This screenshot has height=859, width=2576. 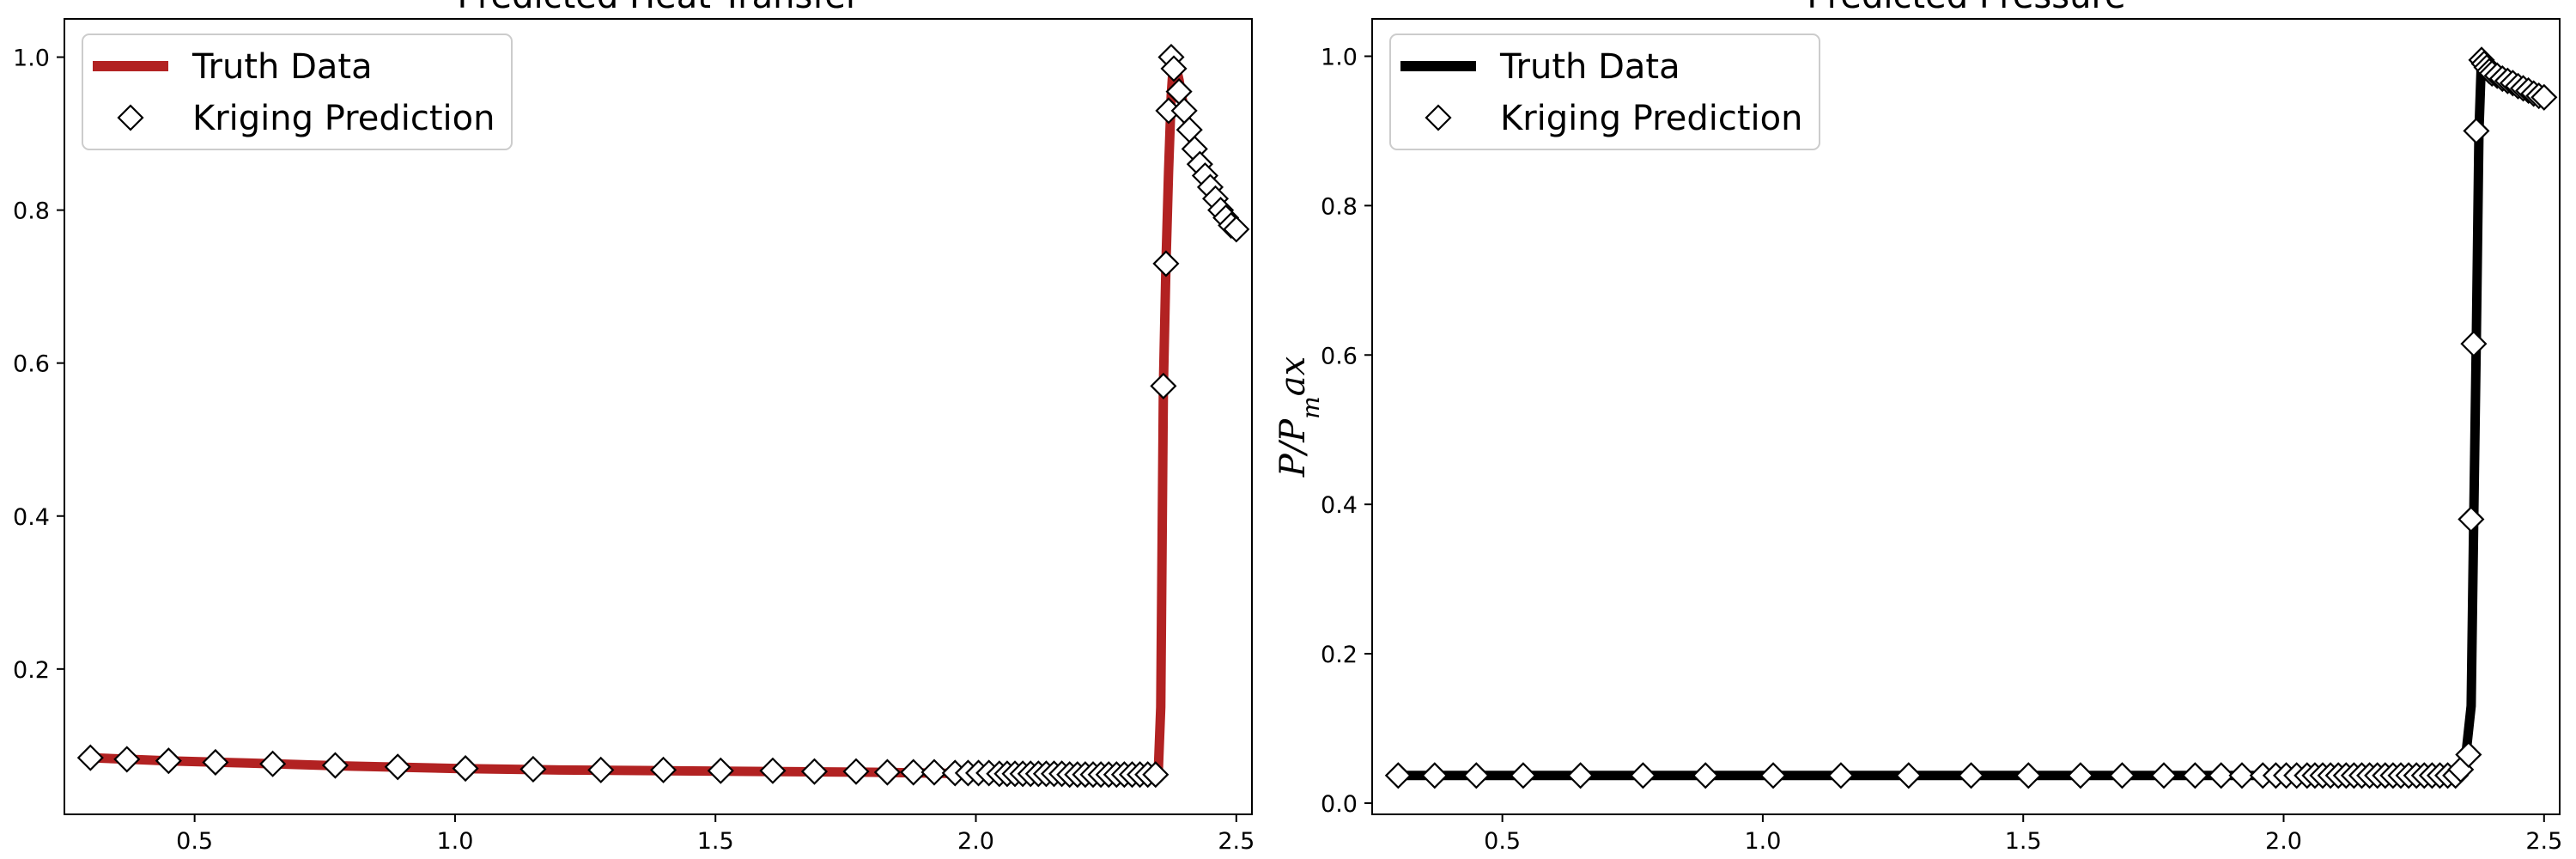 I want to click on heat-transfer-x-tick-label: 1.5, so click(x=715, y=842).